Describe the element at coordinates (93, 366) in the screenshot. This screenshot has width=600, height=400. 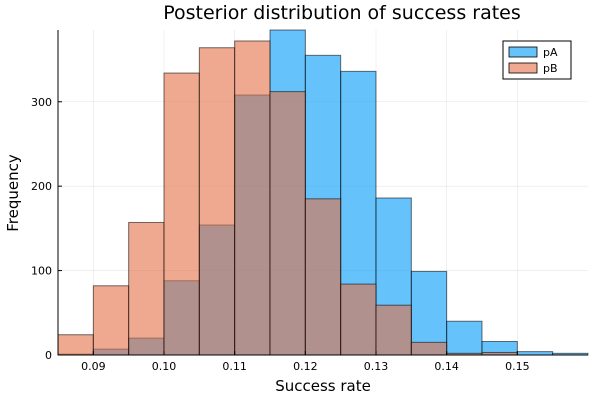
I see `x-tick-label: 0.09` at that location.